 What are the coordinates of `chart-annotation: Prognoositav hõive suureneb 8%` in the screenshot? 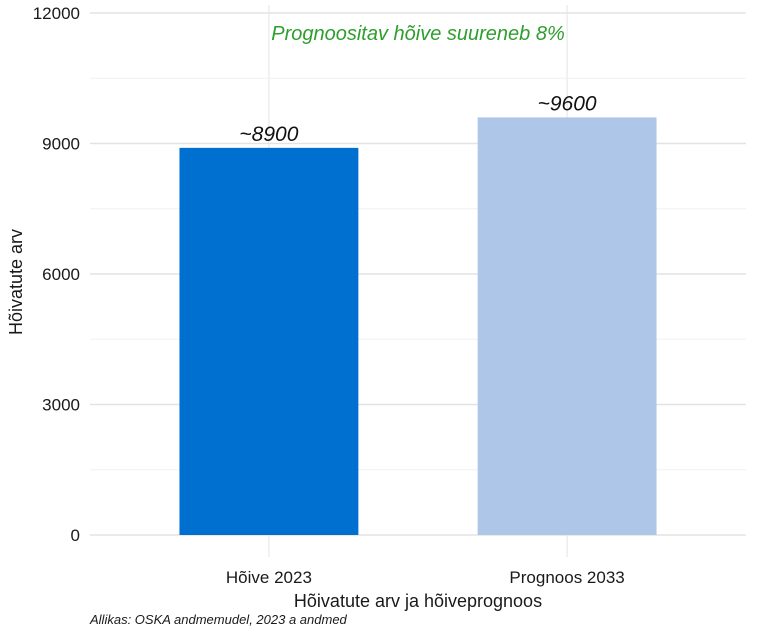 It's located at (418, 34).